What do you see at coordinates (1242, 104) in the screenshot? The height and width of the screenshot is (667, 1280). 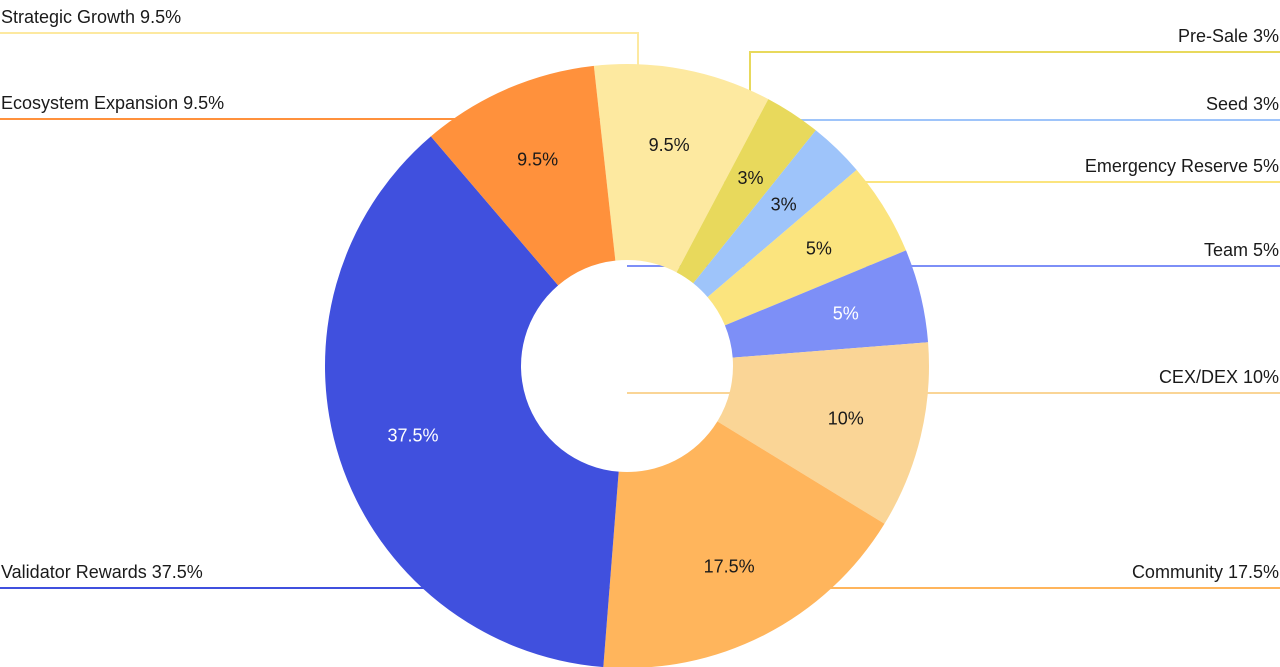 I see `callout-seed: Seed 3%` at bounding box center [1242, 104].